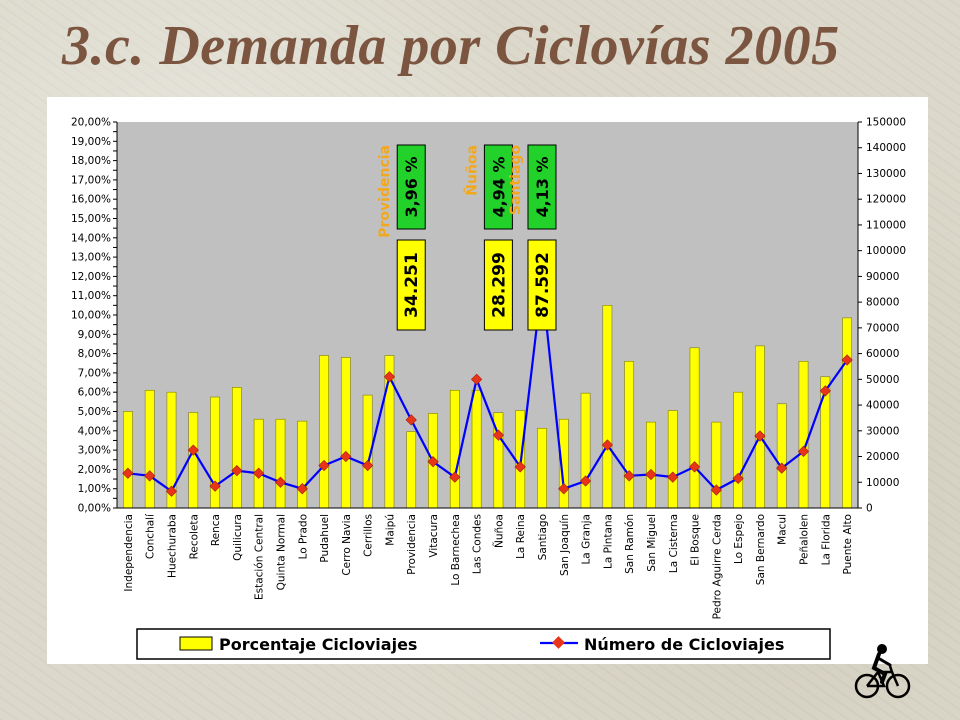  Describe the element at coordinates (886, 148) in the screenshot. I see `y-tick-label-right: 140000` at that location.